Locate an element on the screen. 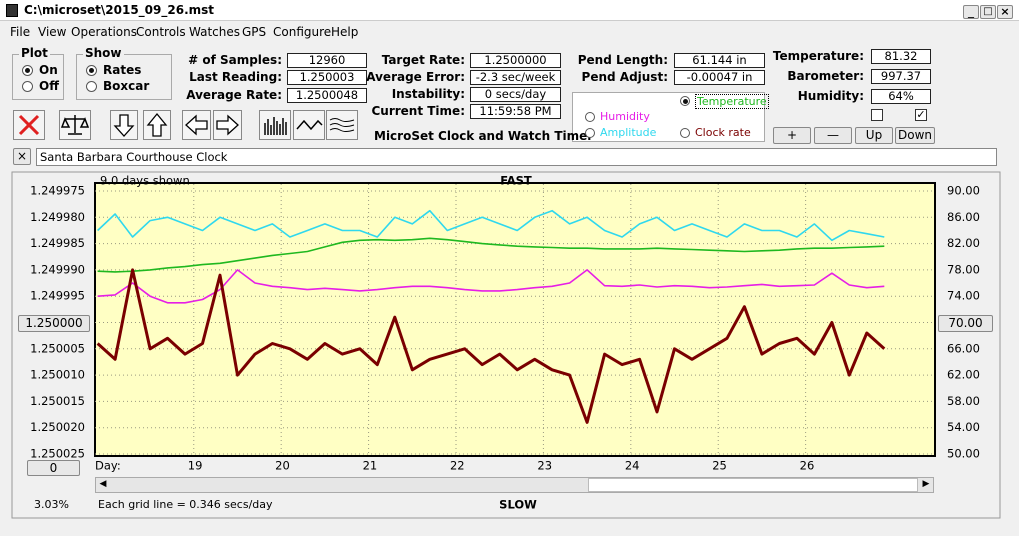 The height and width of the screenshot is (536, 1019). radio-label: Boxcar is located at coordinates (126, 86).